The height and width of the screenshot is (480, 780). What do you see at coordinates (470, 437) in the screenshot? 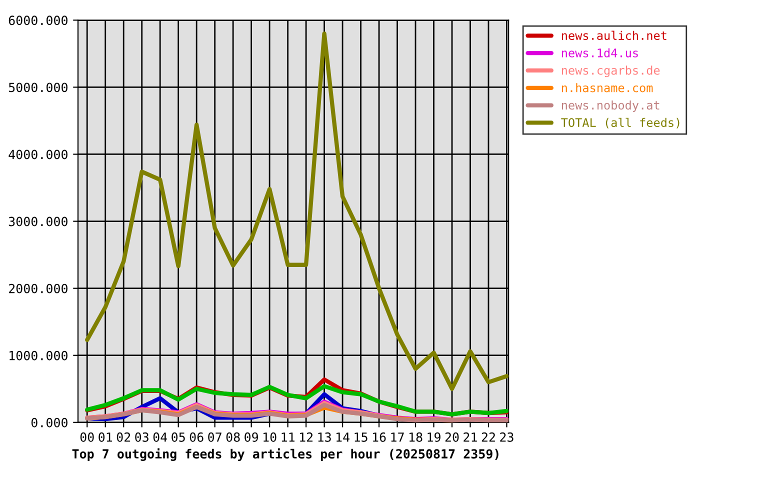
I see `x-tick-label: 21` at bounding box center [470, 437].